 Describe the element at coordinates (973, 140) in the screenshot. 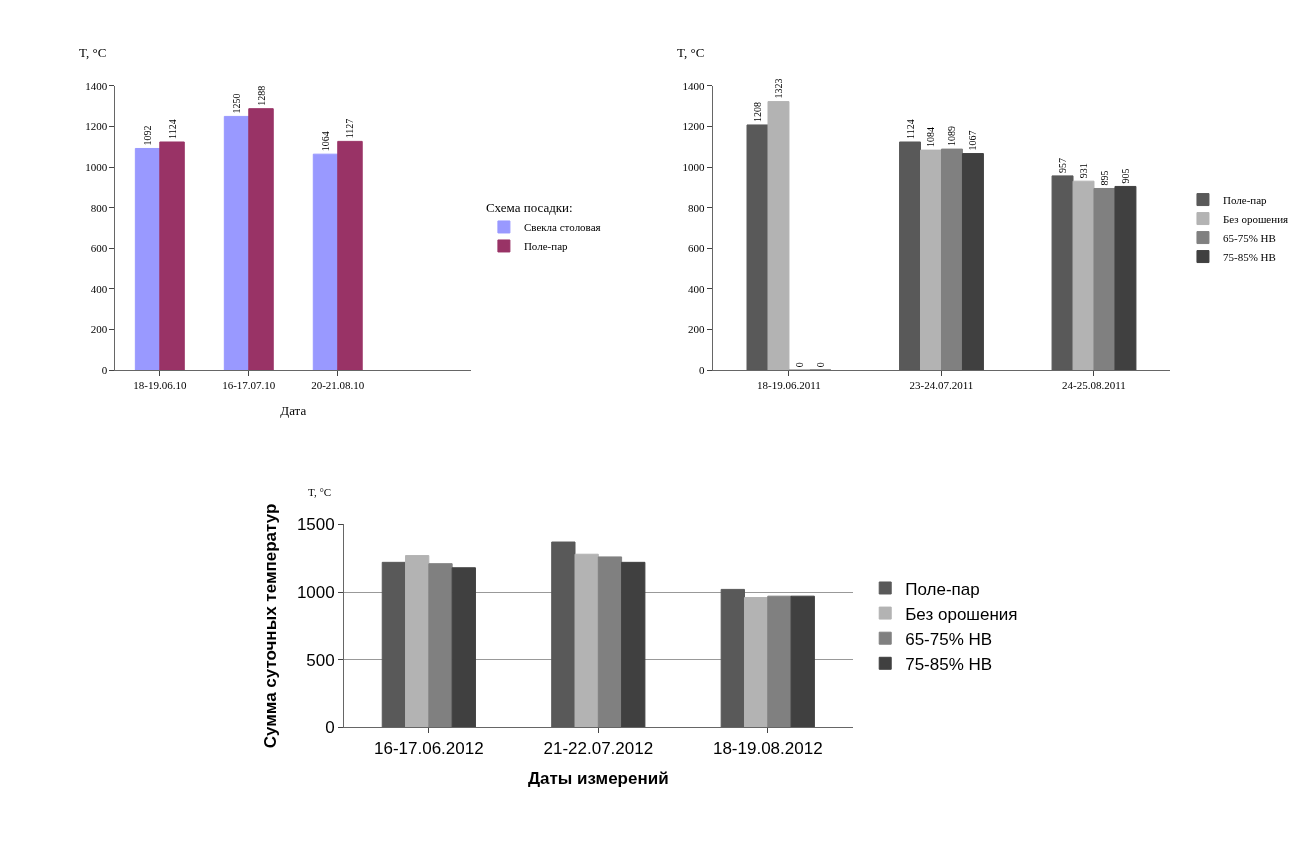

I see `data-label: 1067` at that location.